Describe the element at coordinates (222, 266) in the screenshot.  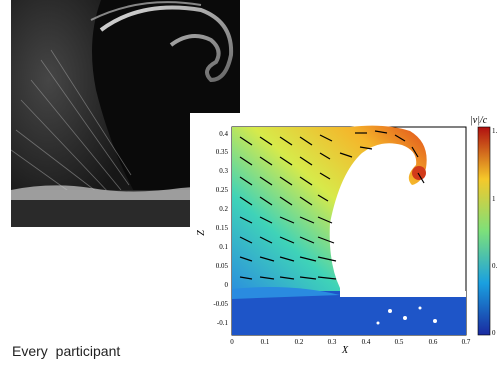
I see `y-tick: 0.05` at that location.